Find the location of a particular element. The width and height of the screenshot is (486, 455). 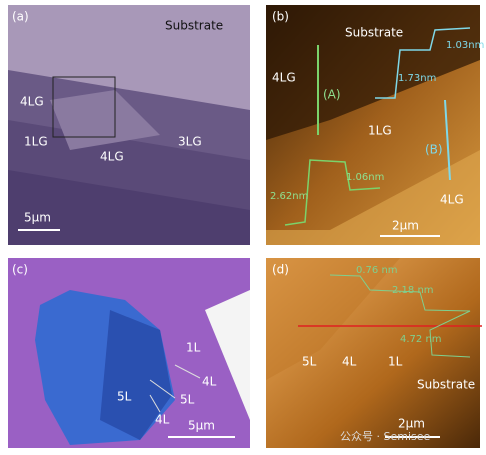

step-height: 2.62nm is located at coordinates (289, 196).